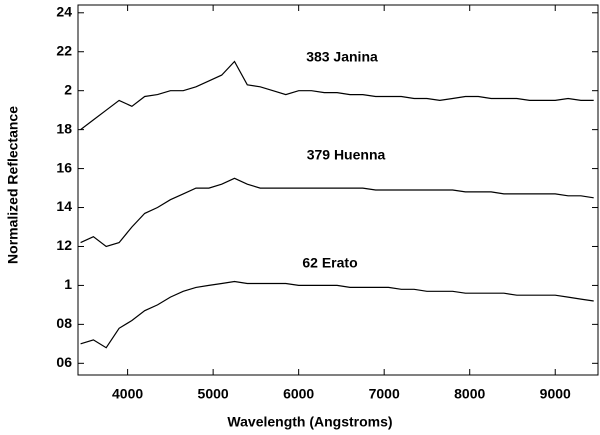  What do you see at coordinates (68, 284) in the screenshot?
I see `y-tick-label: 1` at bounding box center [68, 284].